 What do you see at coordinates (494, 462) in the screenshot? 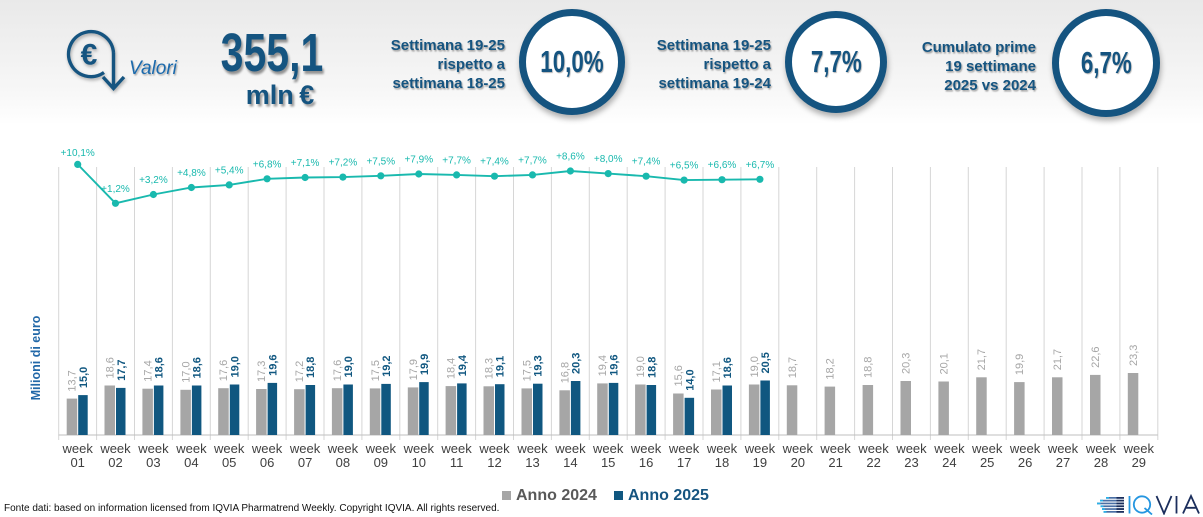
I see `svg-text: 12` at bounding box center [494, 462].